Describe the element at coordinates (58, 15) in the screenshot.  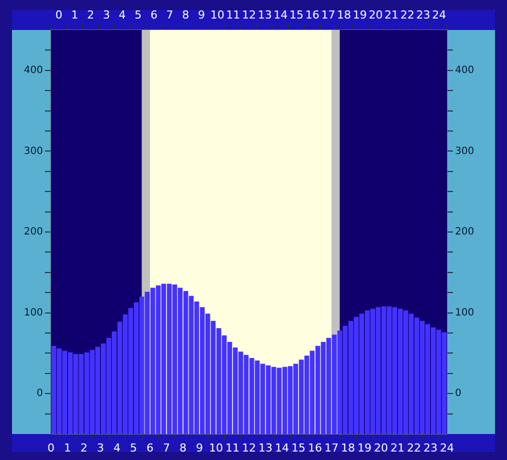
I see `x2-tick-label: 0` at that location.